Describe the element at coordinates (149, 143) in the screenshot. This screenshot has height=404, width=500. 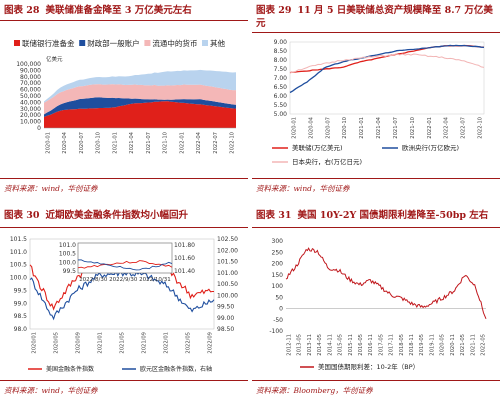
I see `x-xtick: 2021-07` at that location.